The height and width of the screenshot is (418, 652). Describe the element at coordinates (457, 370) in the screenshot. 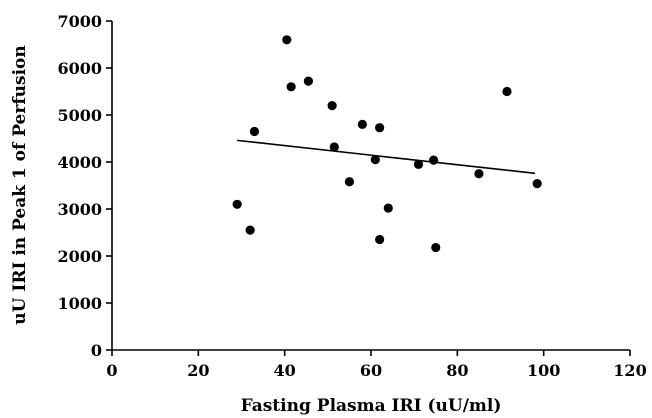

I see `x-tick-label: 80` at that location.